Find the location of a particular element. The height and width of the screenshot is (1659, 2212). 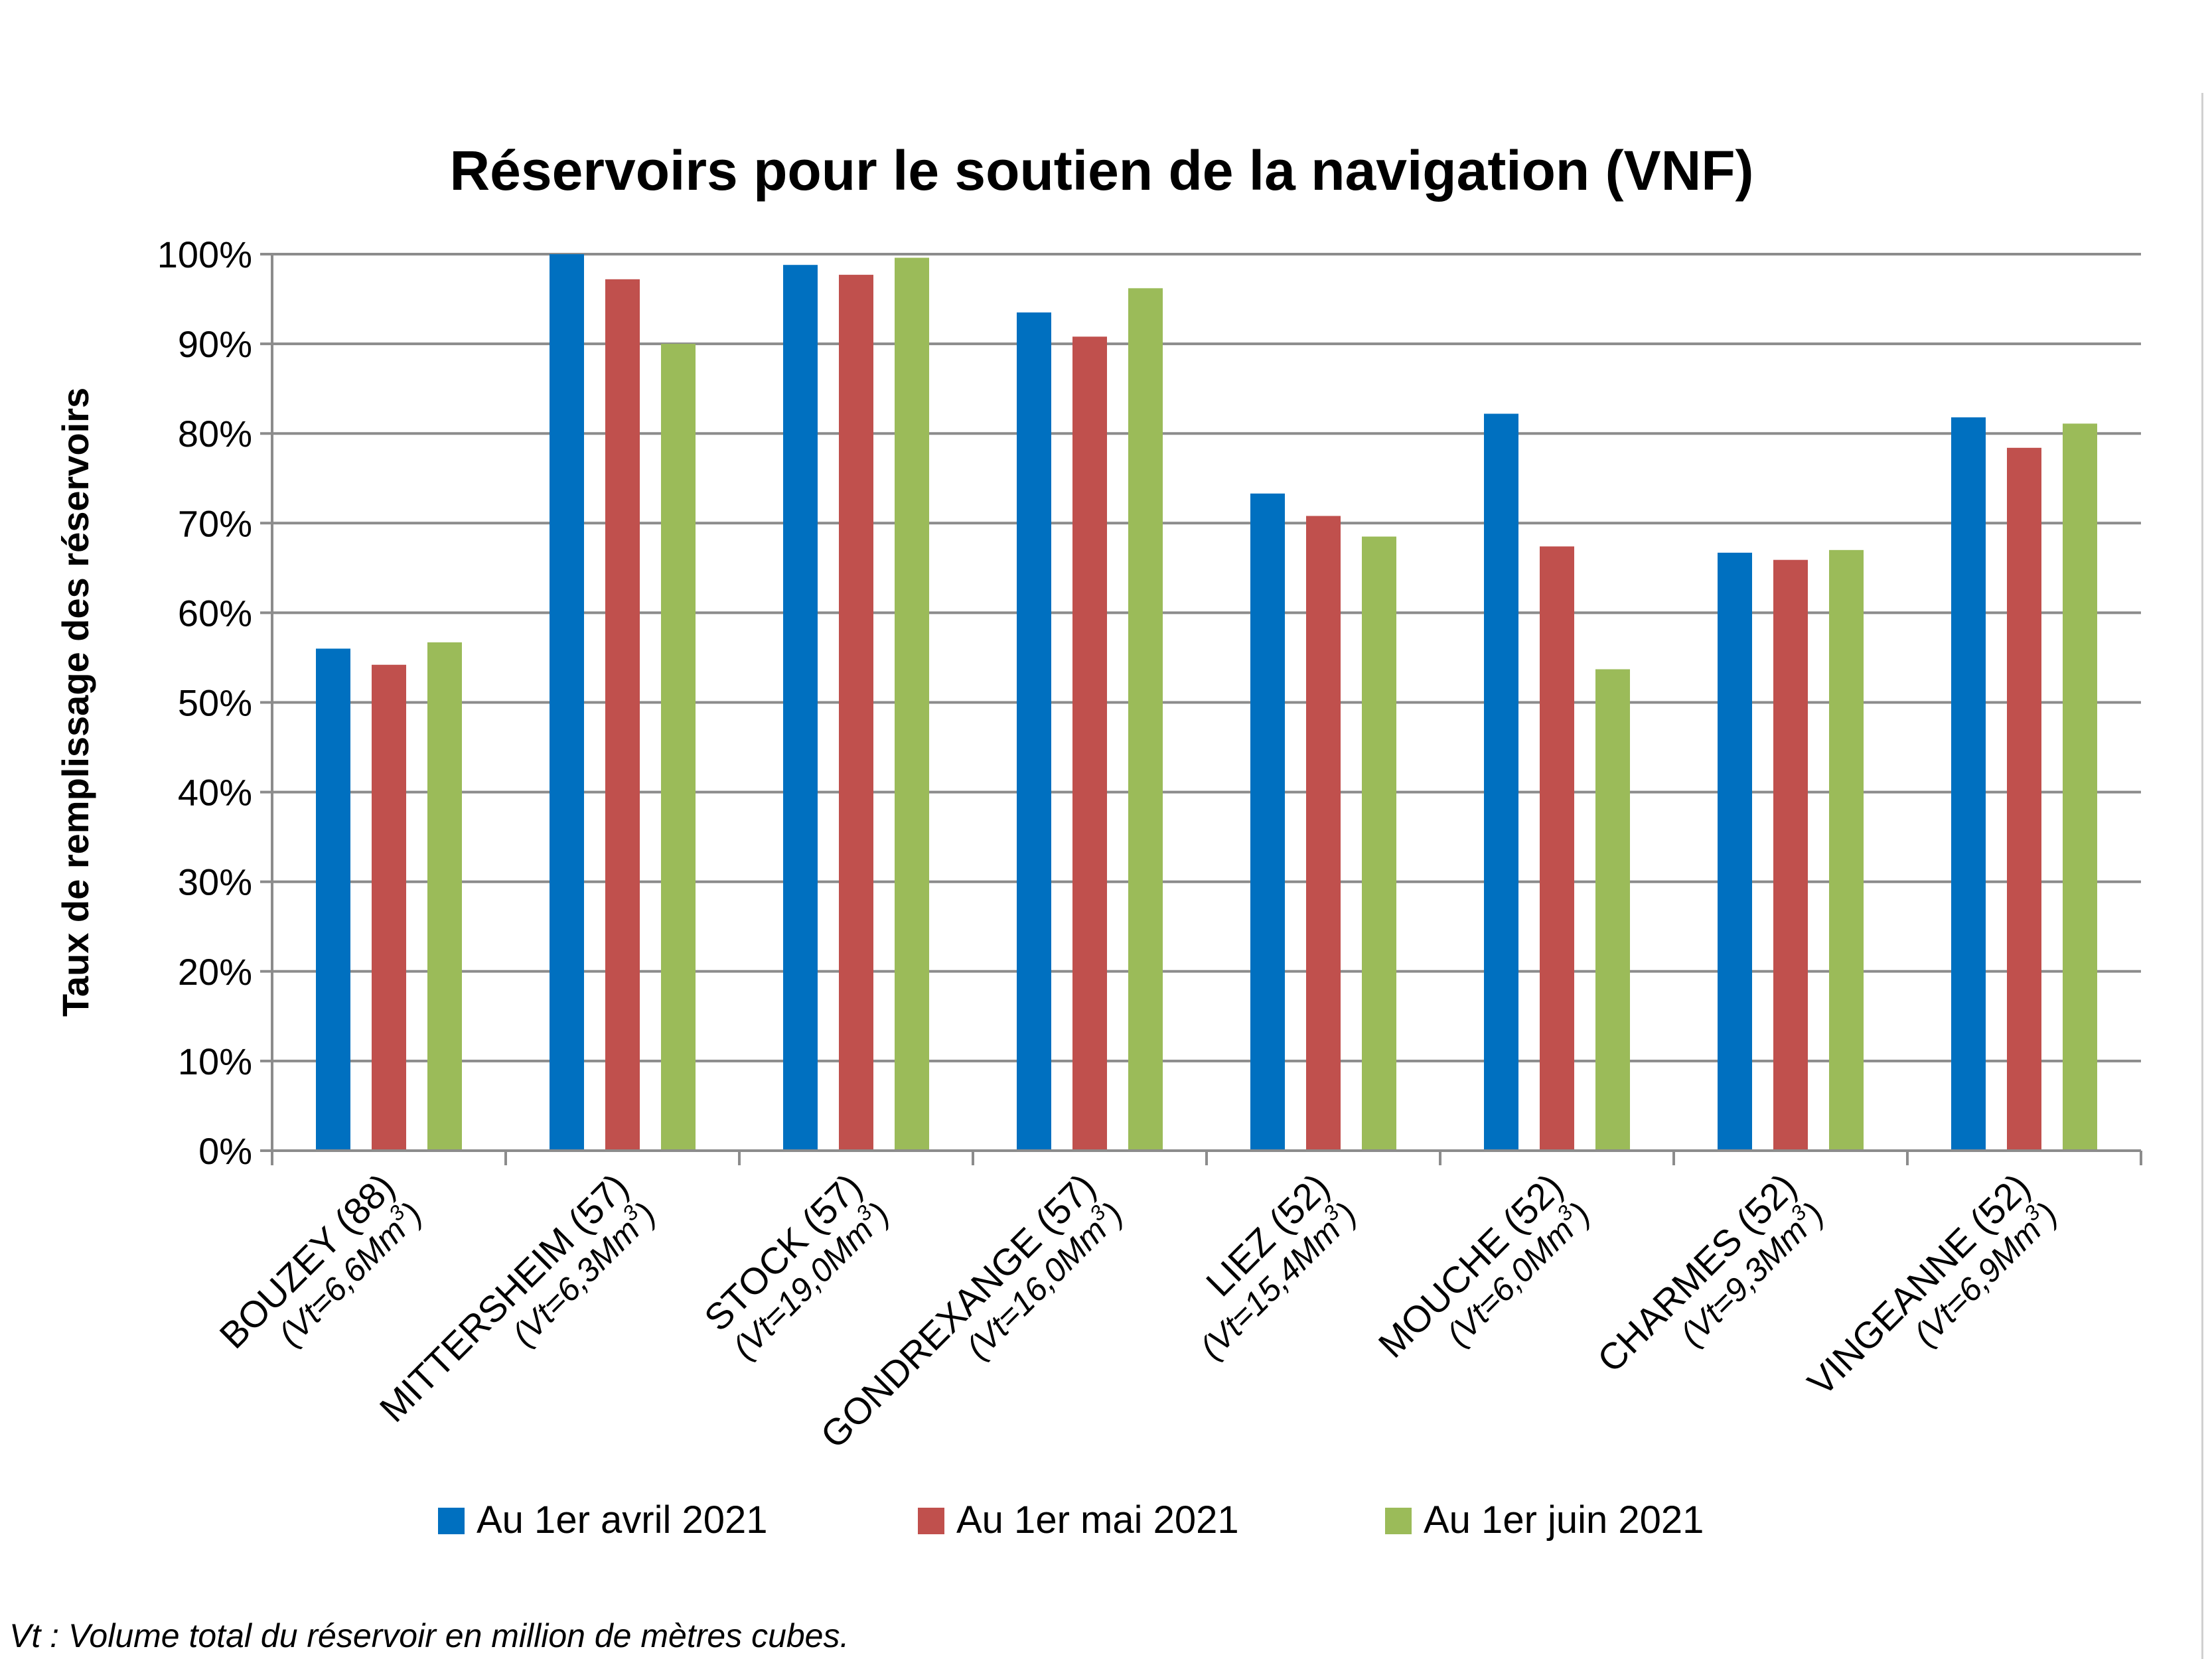

y-tick-label: 70% is located at coordinates (215, 523).